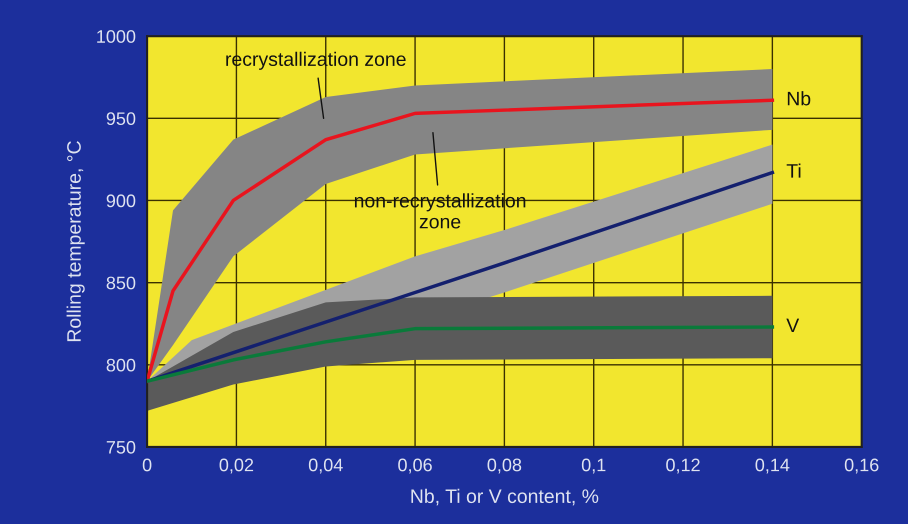 The height and width of the screenshot is (524, 908). Describe the element at coordinates (504, 497) in the screenshot. I see `x-axis-title: Nb, Ti or V content, %` at that location.